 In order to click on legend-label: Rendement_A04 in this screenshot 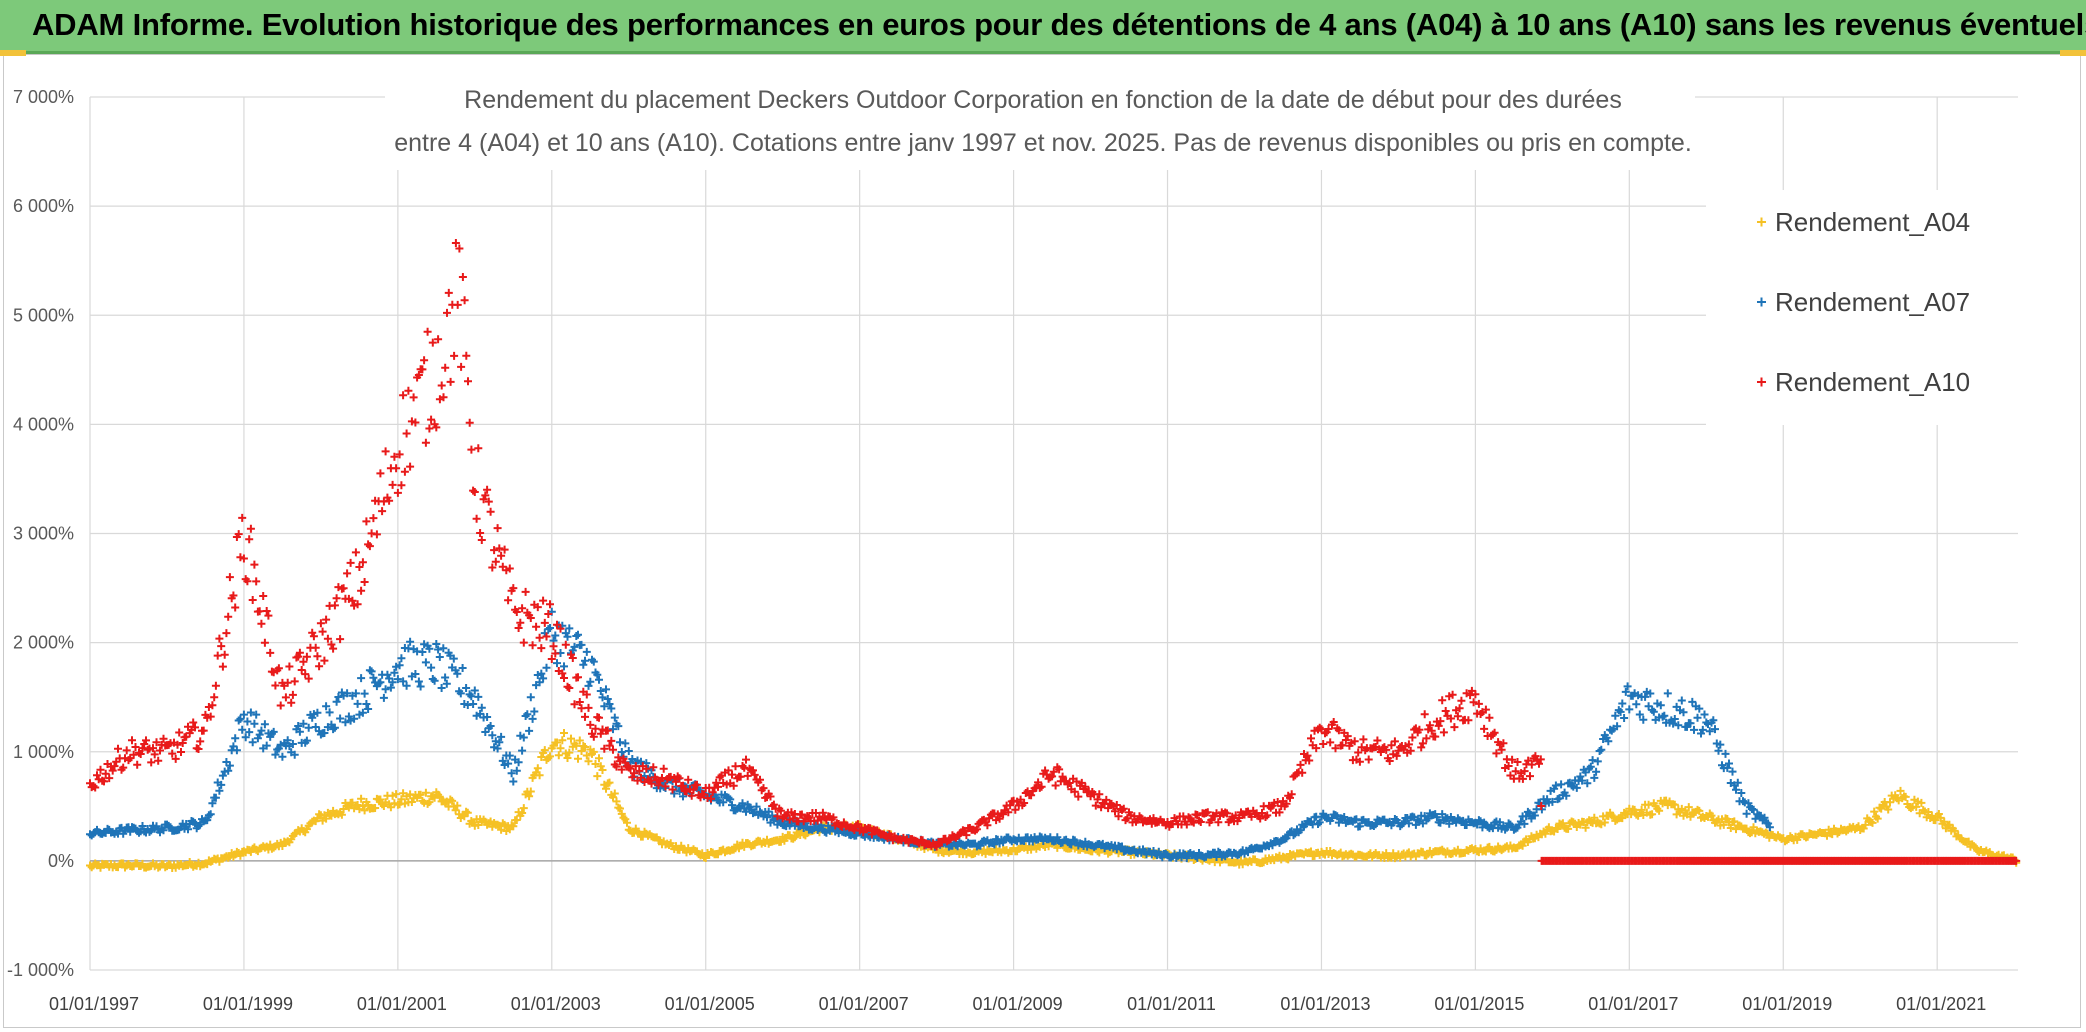, I will do `click(1872, 222)`.